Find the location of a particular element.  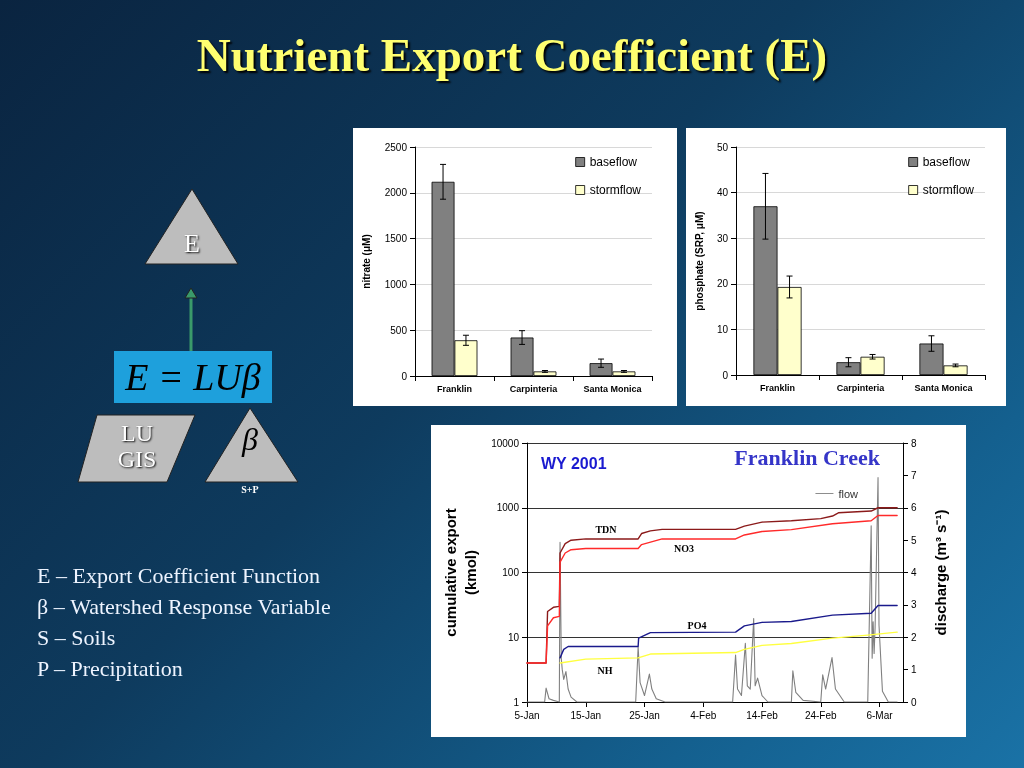

y2-tick-label: 3 is located at coordinates (914, 605).